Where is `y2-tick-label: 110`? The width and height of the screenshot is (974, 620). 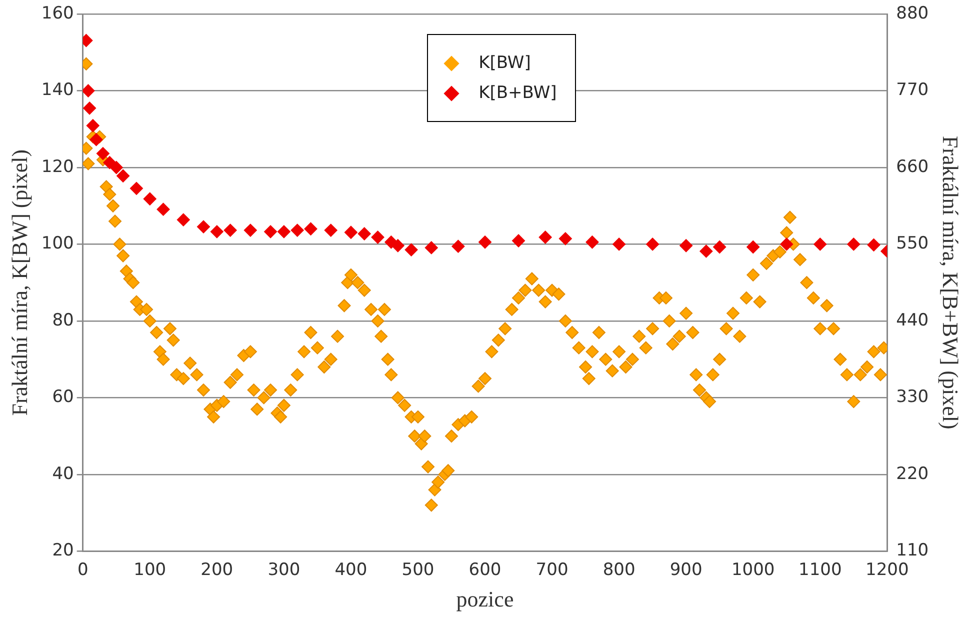
y2-tick-label: 110 is located at coordinates (912, 550).